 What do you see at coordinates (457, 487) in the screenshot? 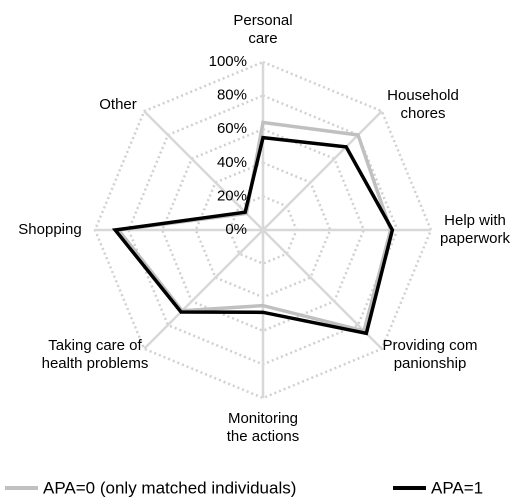
I see `legend-label: APA=1` at bounding box center [457, 487].